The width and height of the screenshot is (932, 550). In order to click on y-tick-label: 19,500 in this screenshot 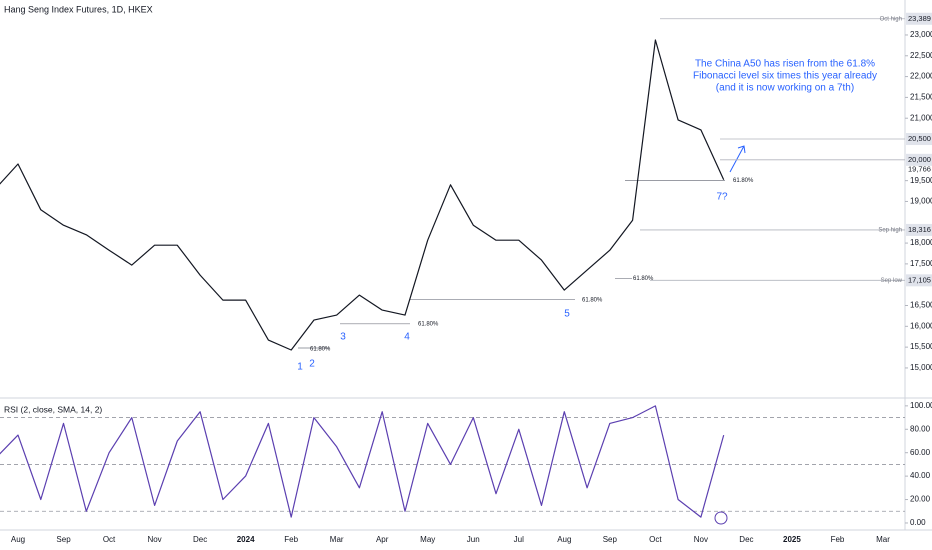, I will do `click(921, 180)`.